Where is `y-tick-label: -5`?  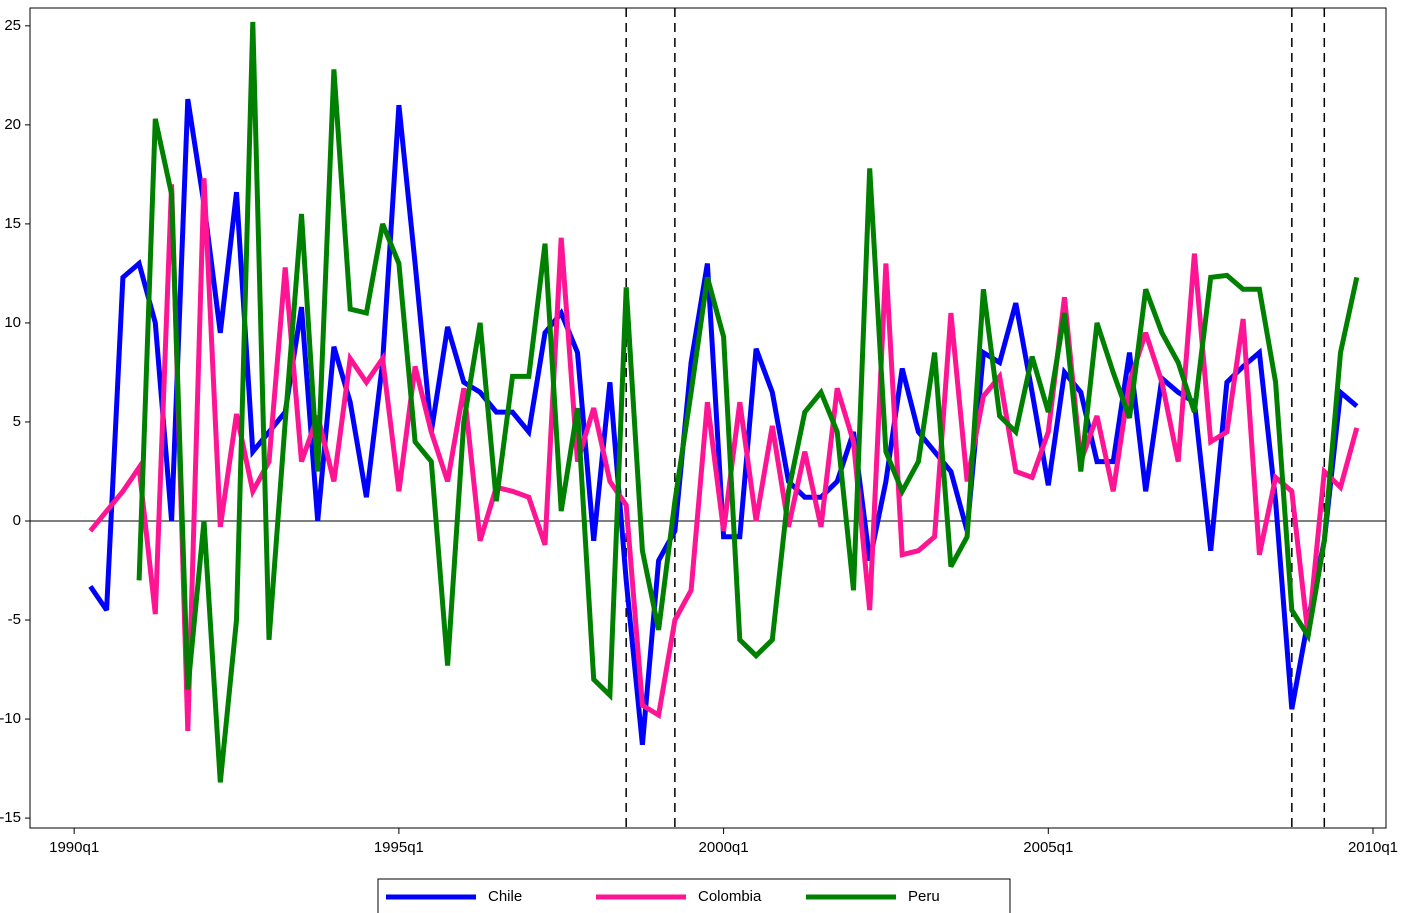
y-tick-label: -5 is located at coordinates (14, 619).